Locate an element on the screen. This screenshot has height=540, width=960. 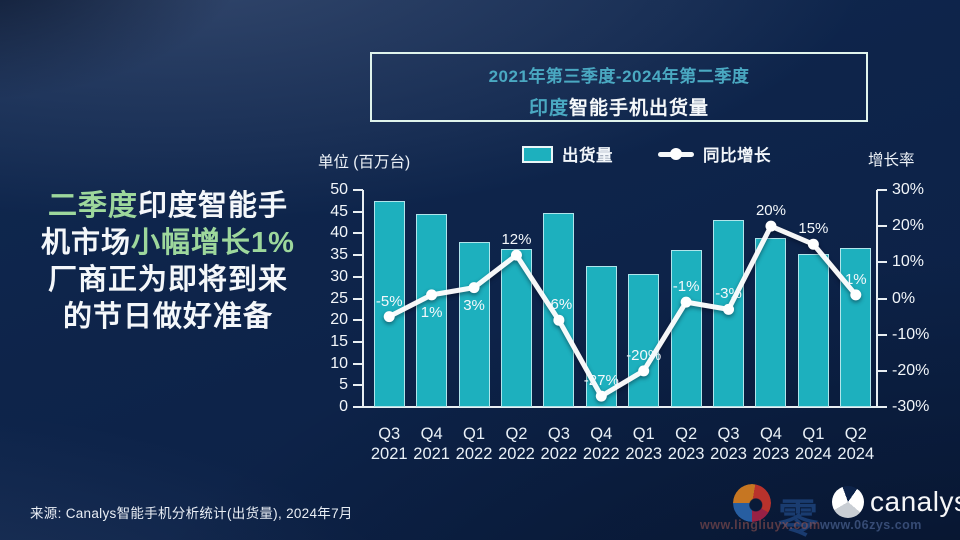
headline-segment: 二季度 is located at coordinates (92, 206).